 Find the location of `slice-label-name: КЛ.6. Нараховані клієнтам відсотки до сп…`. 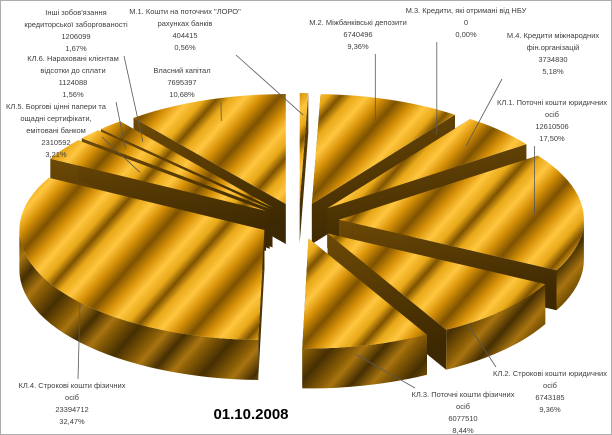

slice-label-name: КЛ.6. Нараховані клієнтам відсотки до сп… is located at coordinates (73, 64).